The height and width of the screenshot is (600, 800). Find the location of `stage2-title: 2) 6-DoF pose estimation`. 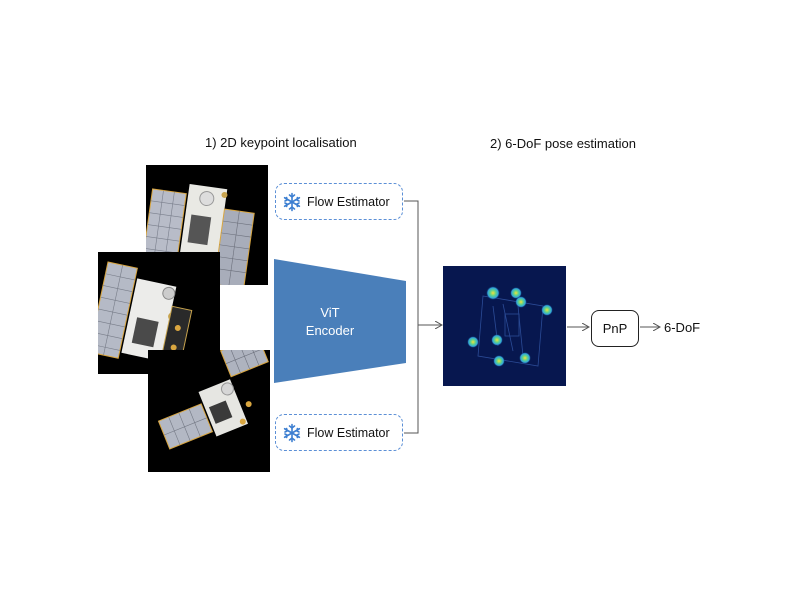

stage2-title: 2) 6-DoF pose estimation is located at coordinates (563, 143).